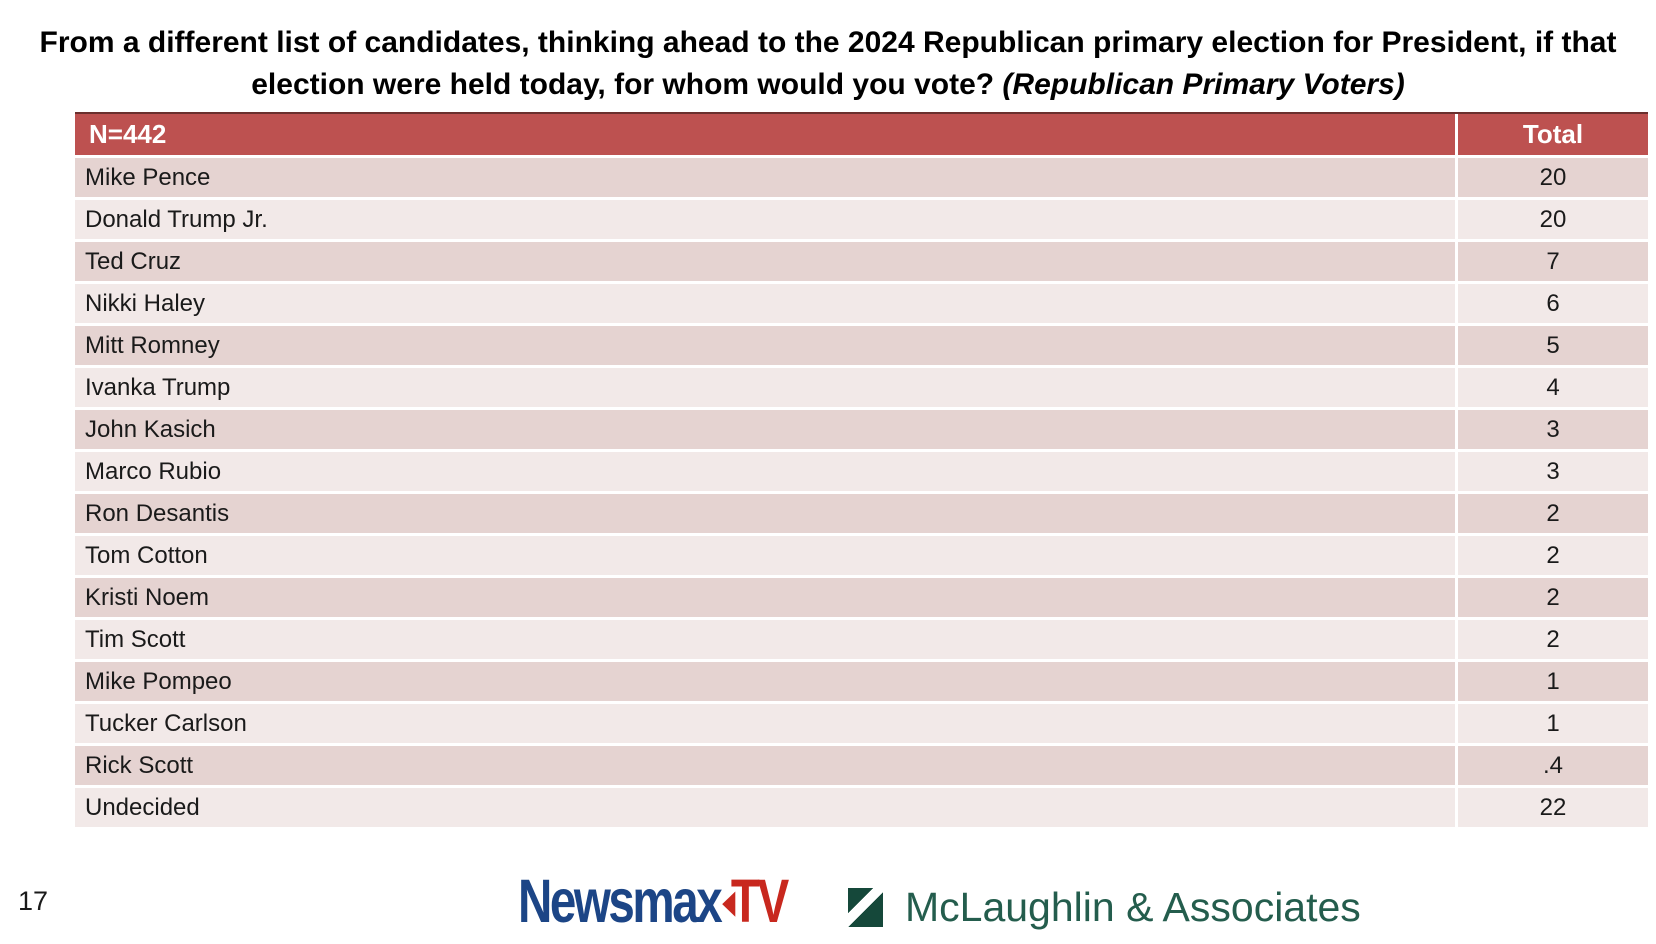  I want to click on candidate-name: Kristi Noem, so click(765, 597).